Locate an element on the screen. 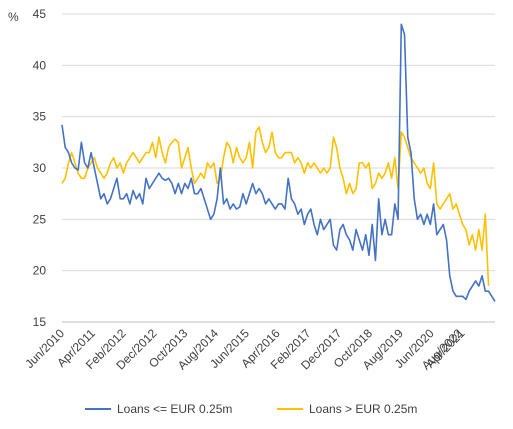  legend-label-series-2: Loans > EUR 0.25m is located at coordinates (363, 409).